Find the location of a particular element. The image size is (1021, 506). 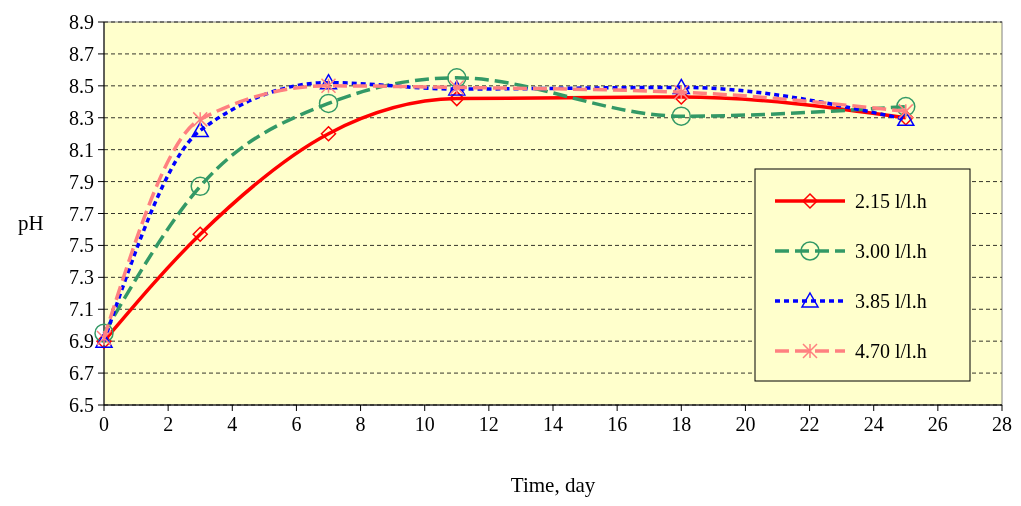

y-tick-label: 7.1 is located at coordinates (81, 309).